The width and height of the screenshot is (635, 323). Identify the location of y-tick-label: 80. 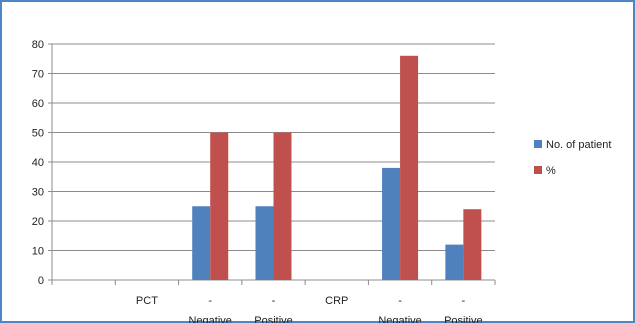
(38, 45).